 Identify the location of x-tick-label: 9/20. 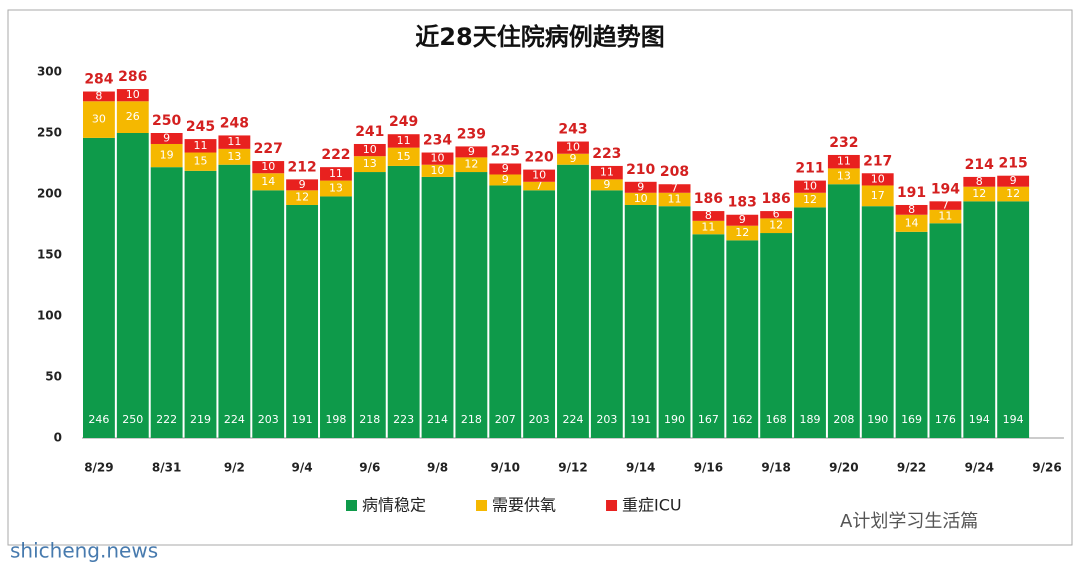
(843, 468).